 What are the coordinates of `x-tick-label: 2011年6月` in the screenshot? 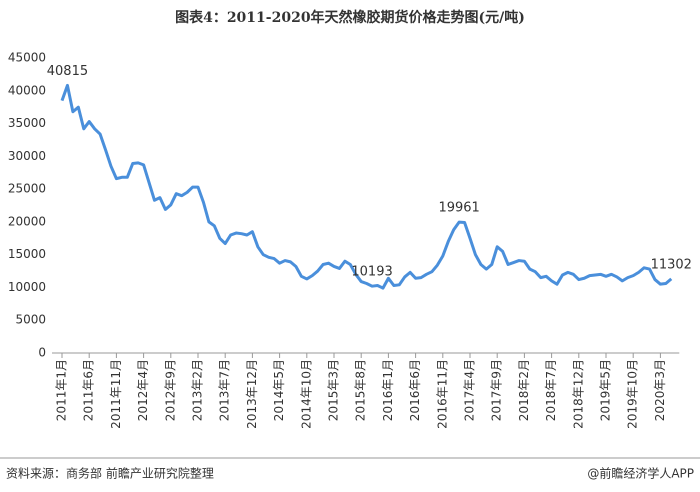 It's located at (89, 390).